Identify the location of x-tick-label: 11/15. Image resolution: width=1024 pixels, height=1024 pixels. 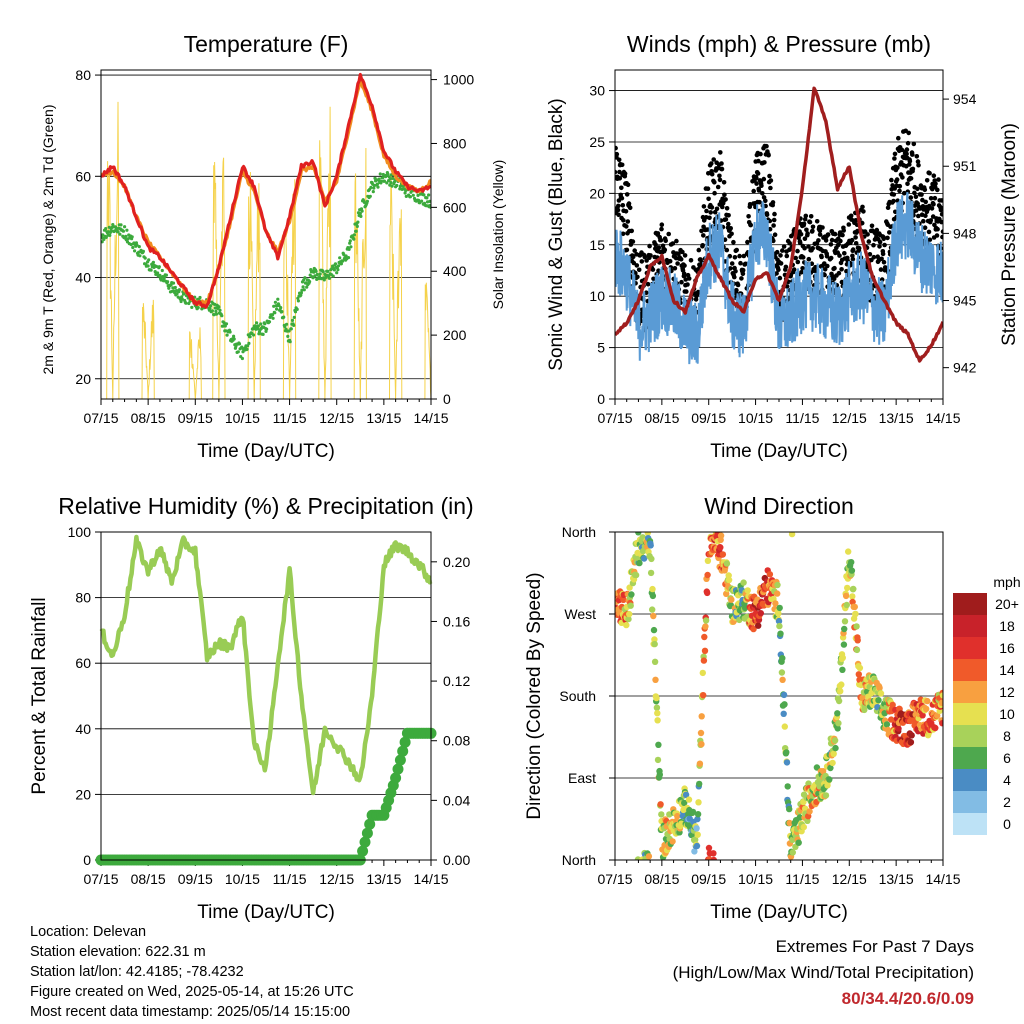
(290, 418).